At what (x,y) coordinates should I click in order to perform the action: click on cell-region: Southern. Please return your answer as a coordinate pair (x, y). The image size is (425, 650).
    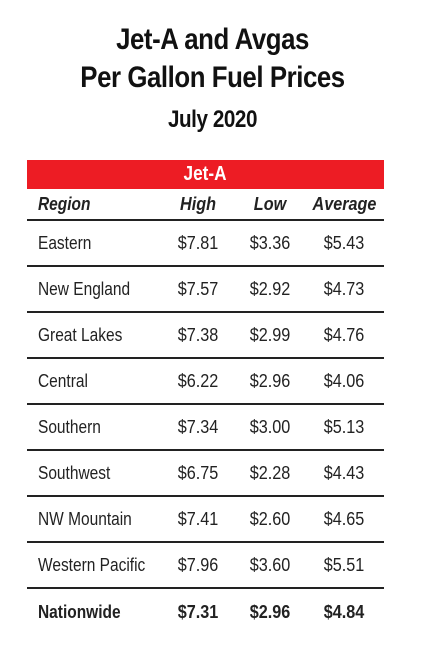
    Looking at the image, I should click on (69, 427).